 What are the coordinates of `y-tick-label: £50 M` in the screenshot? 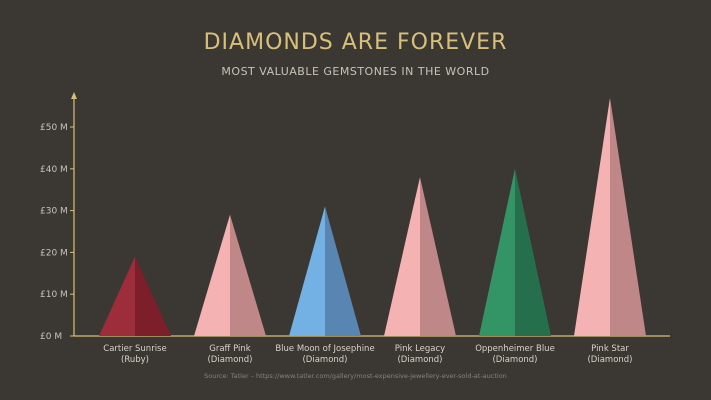 It's located at (54, 128).